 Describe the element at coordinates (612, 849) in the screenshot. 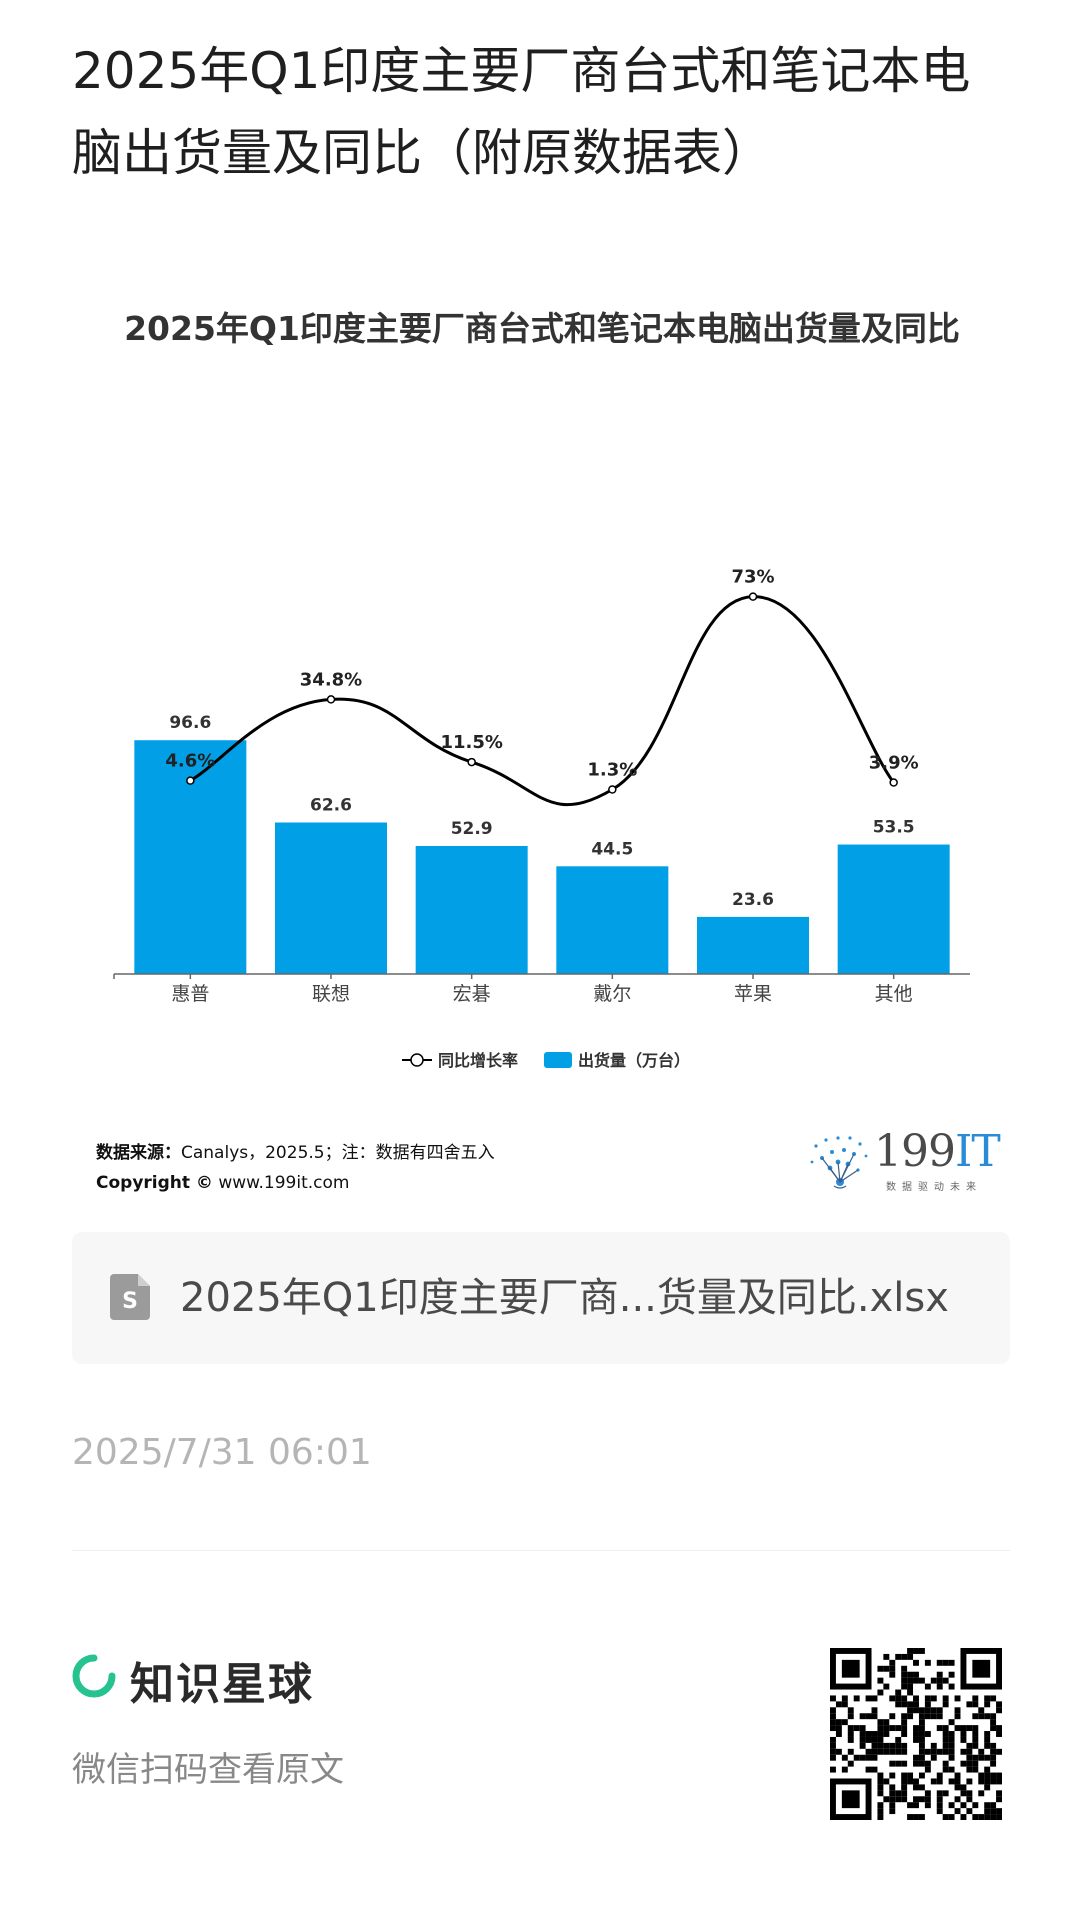

I see `bar-value-label: 44.5` at that location.